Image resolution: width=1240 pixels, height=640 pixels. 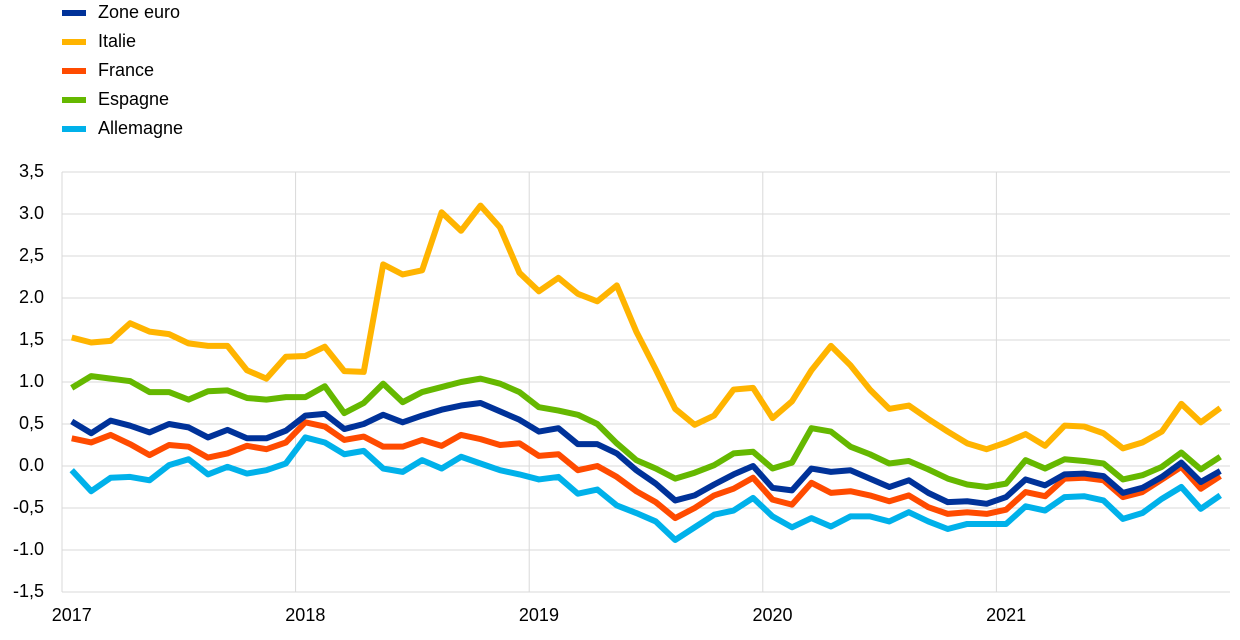 What do you see at coordinates (28, 549) in the screenshot?
I see `y-tick-label: -1.0` at bounding box center [28, 549].